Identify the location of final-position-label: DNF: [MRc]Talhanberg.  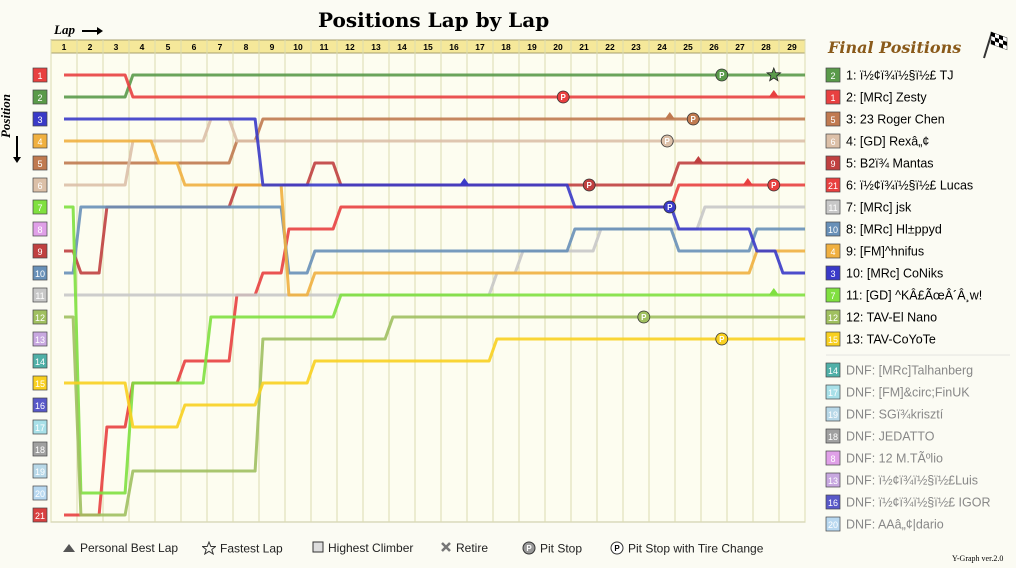
(909, 371).